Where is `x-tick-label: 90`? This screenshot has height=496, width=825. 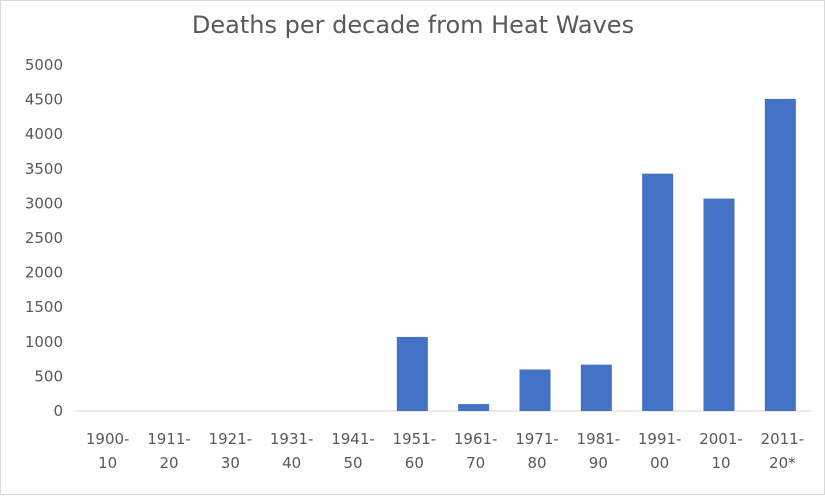
x-tick-label: 90 is located at coordinates (598, 463).